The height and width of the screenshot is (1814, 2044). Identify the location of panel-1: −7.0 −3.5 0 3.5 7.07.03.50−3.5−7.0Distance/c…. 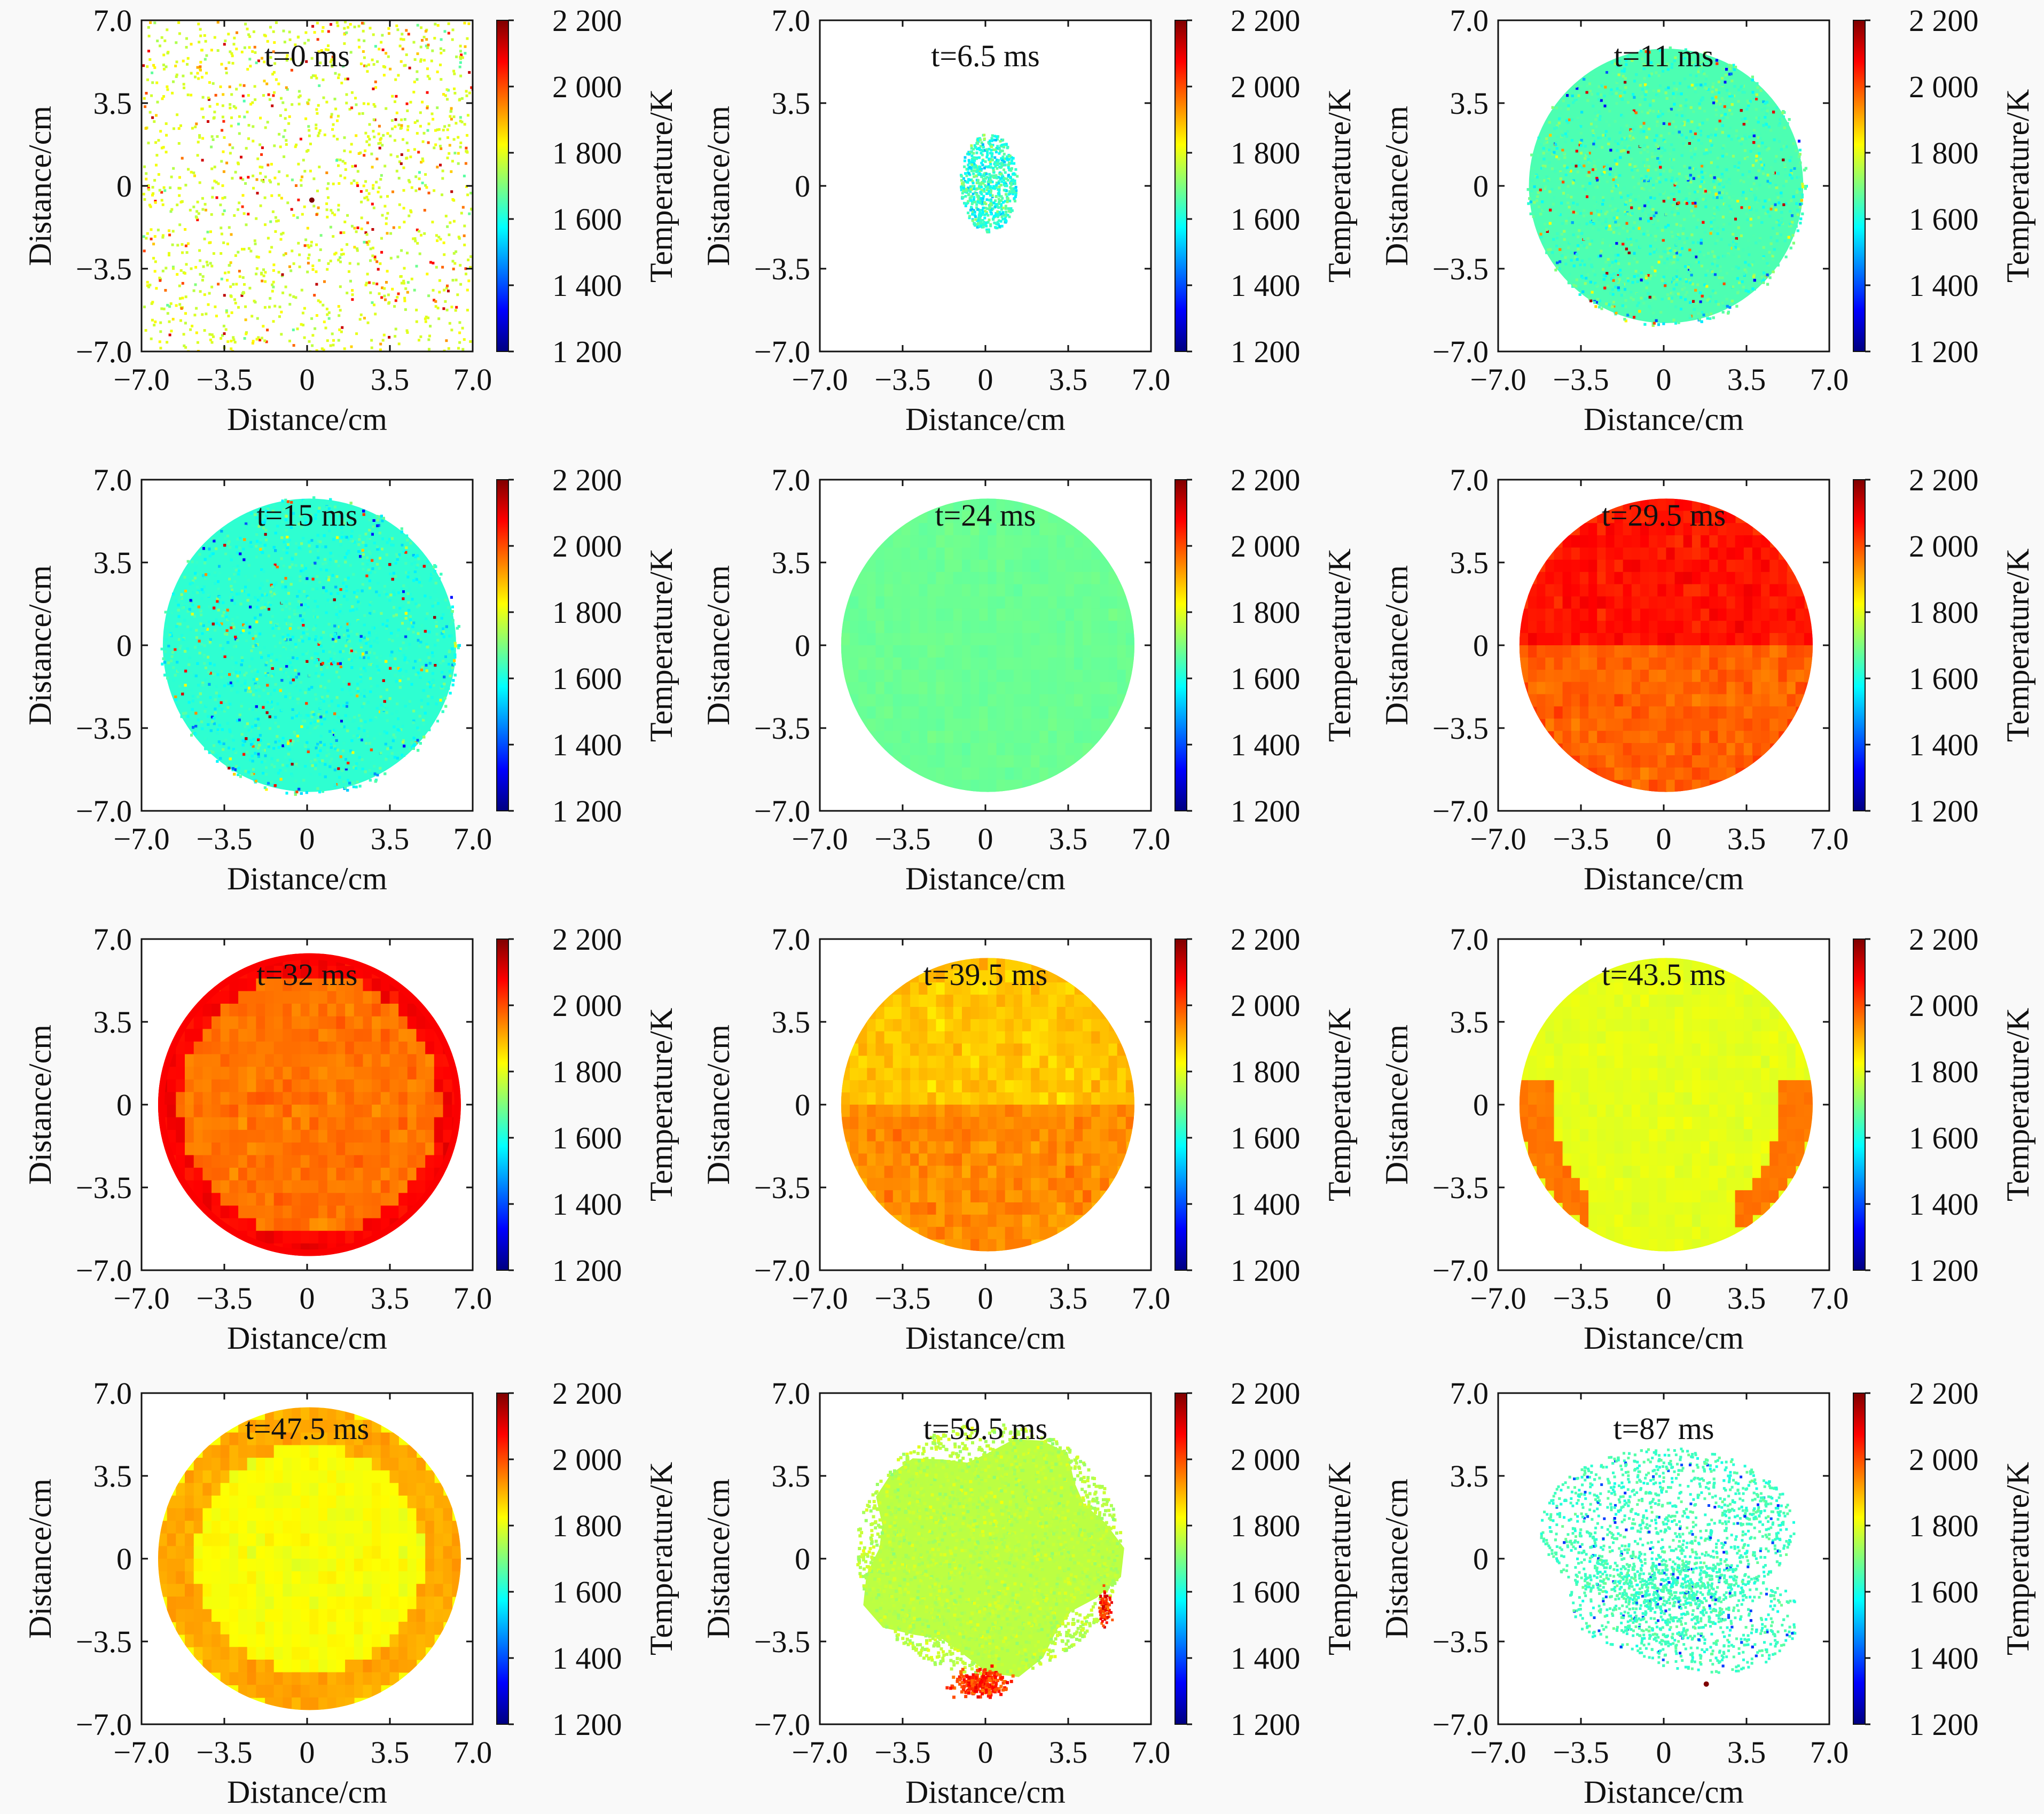
(350, 220).